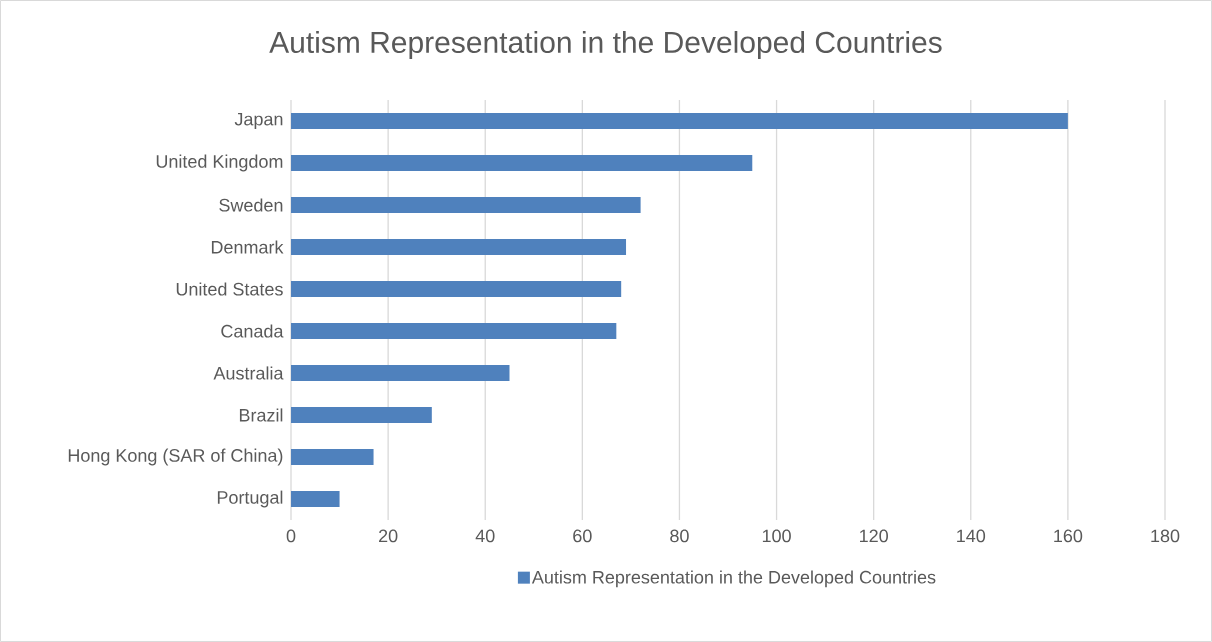 Image resolution: width=1212 pixels, height=642 pixels. I want to click on x-tick-label: 60, so click(582, 536).